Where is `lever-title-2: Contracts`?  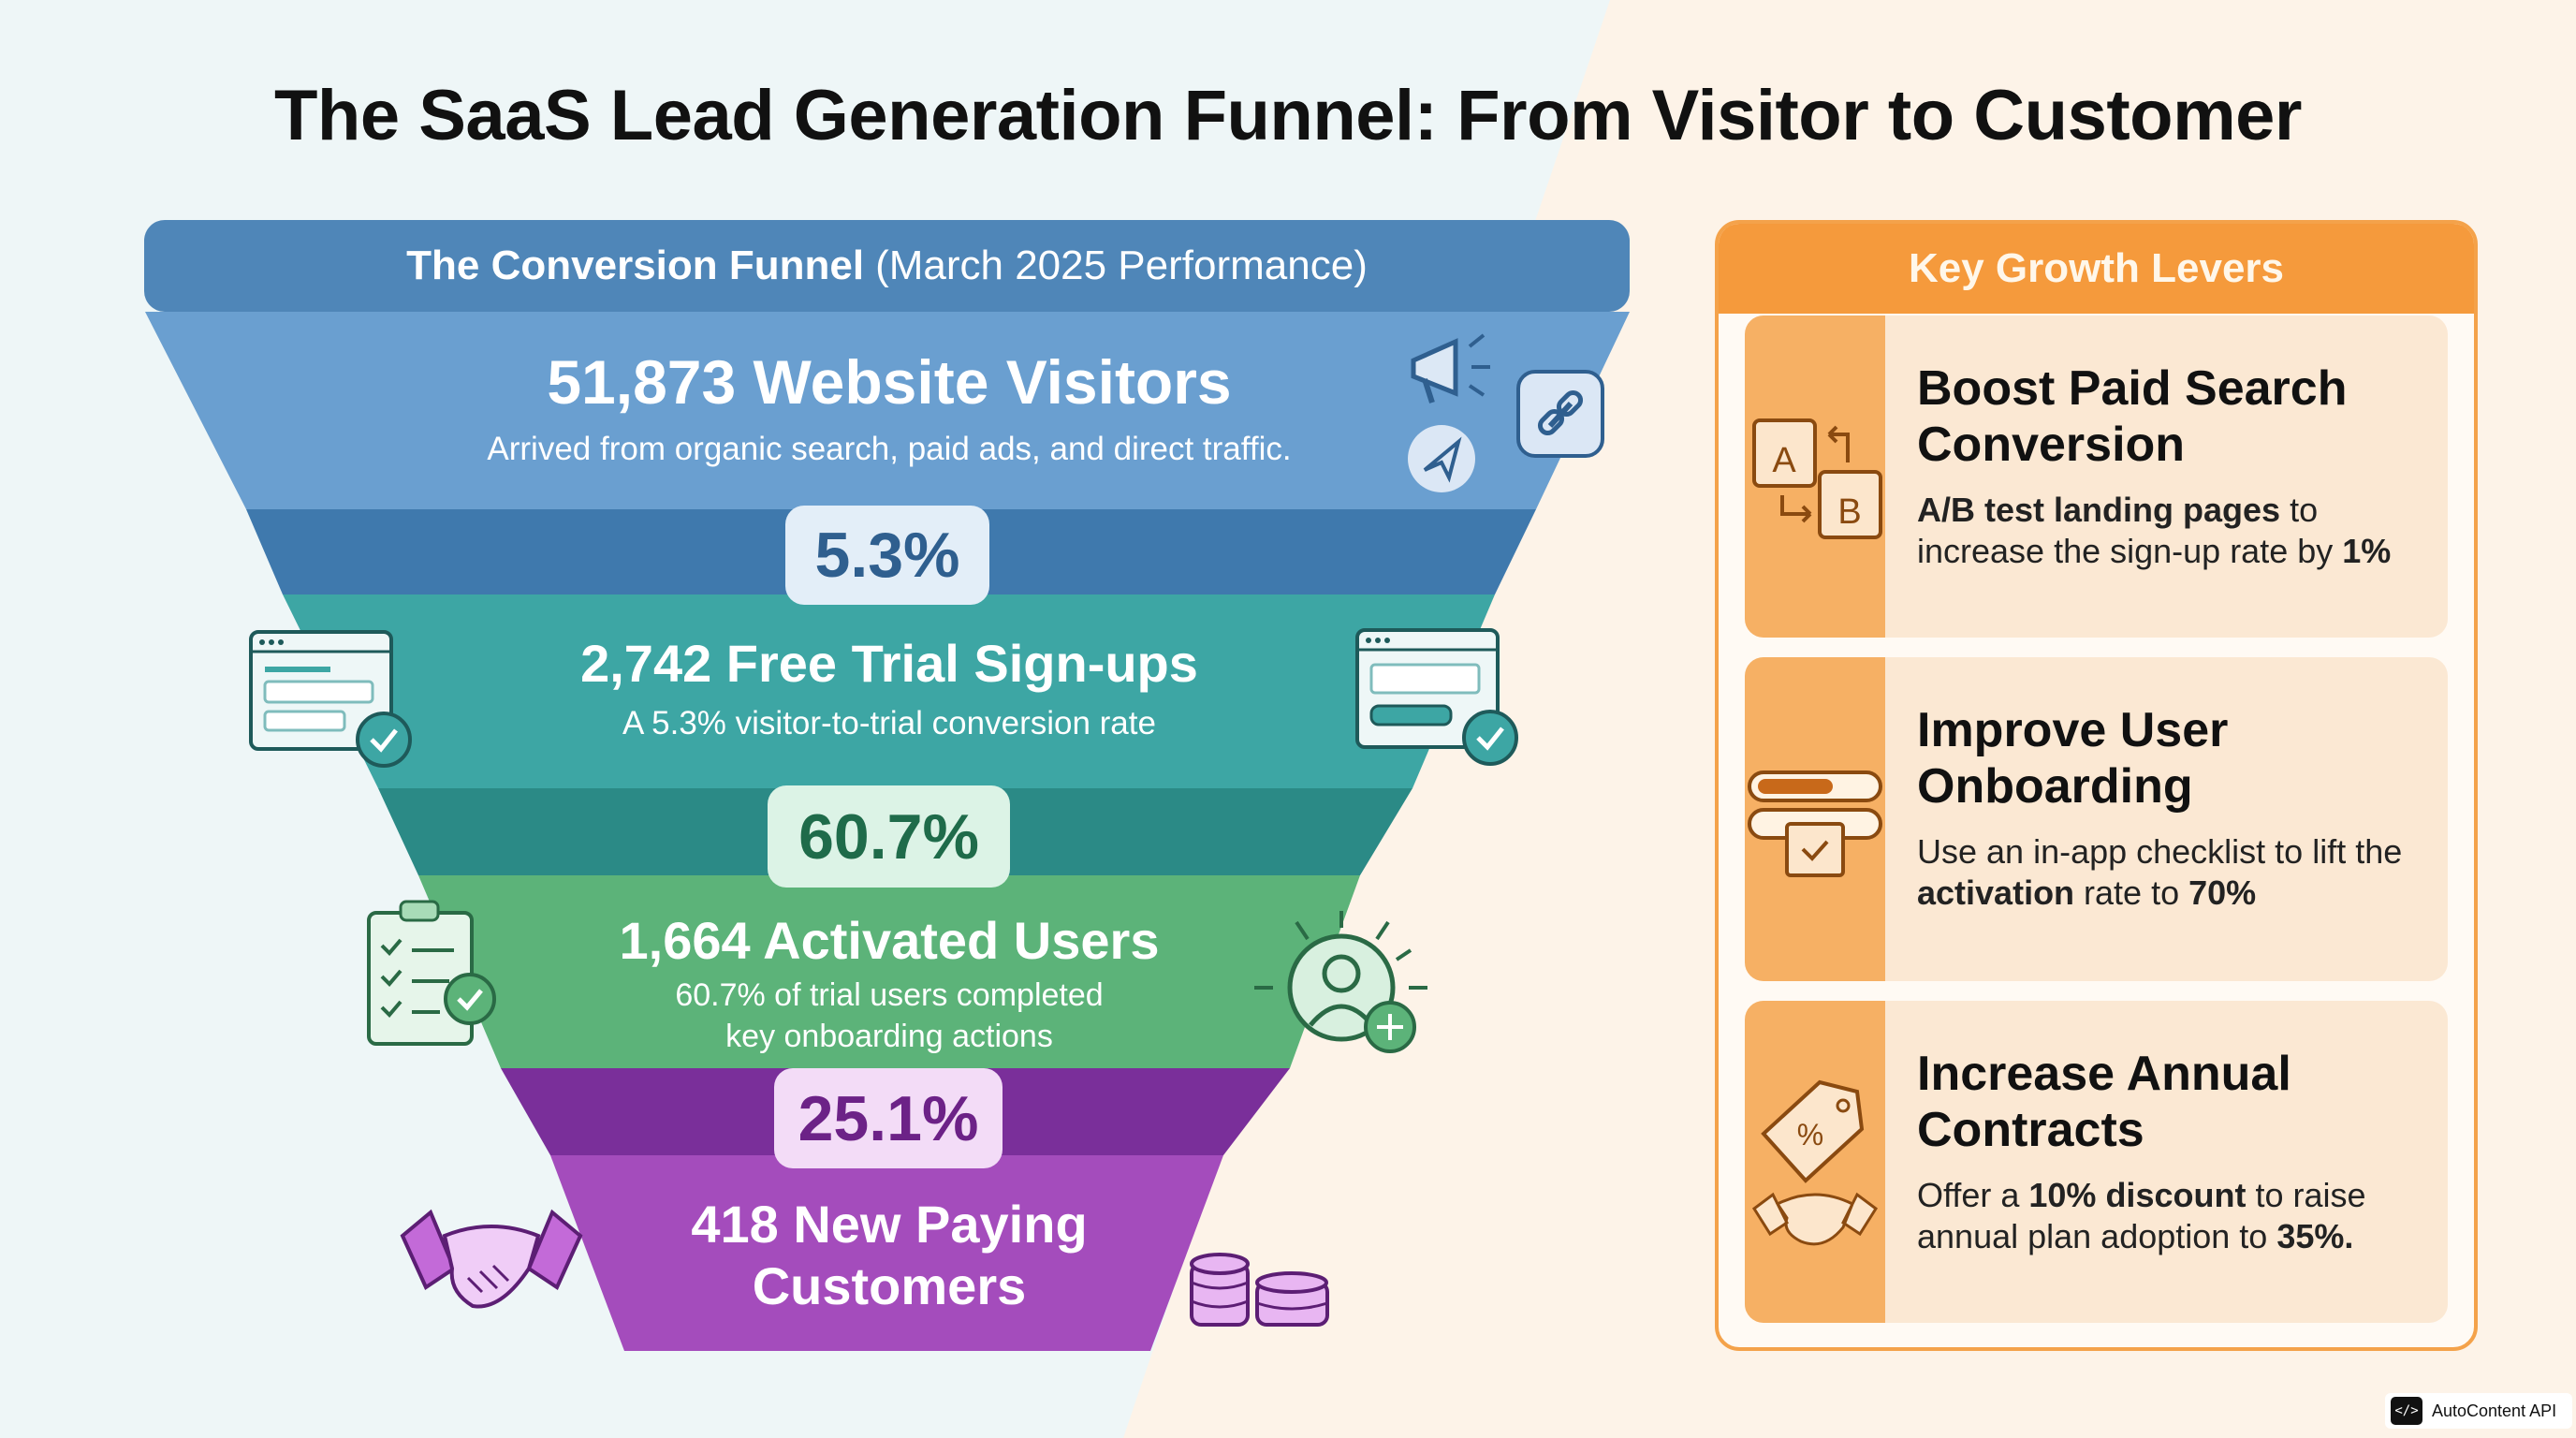 lever-title-2: Contracts is located at coordinates (2030, 1130).